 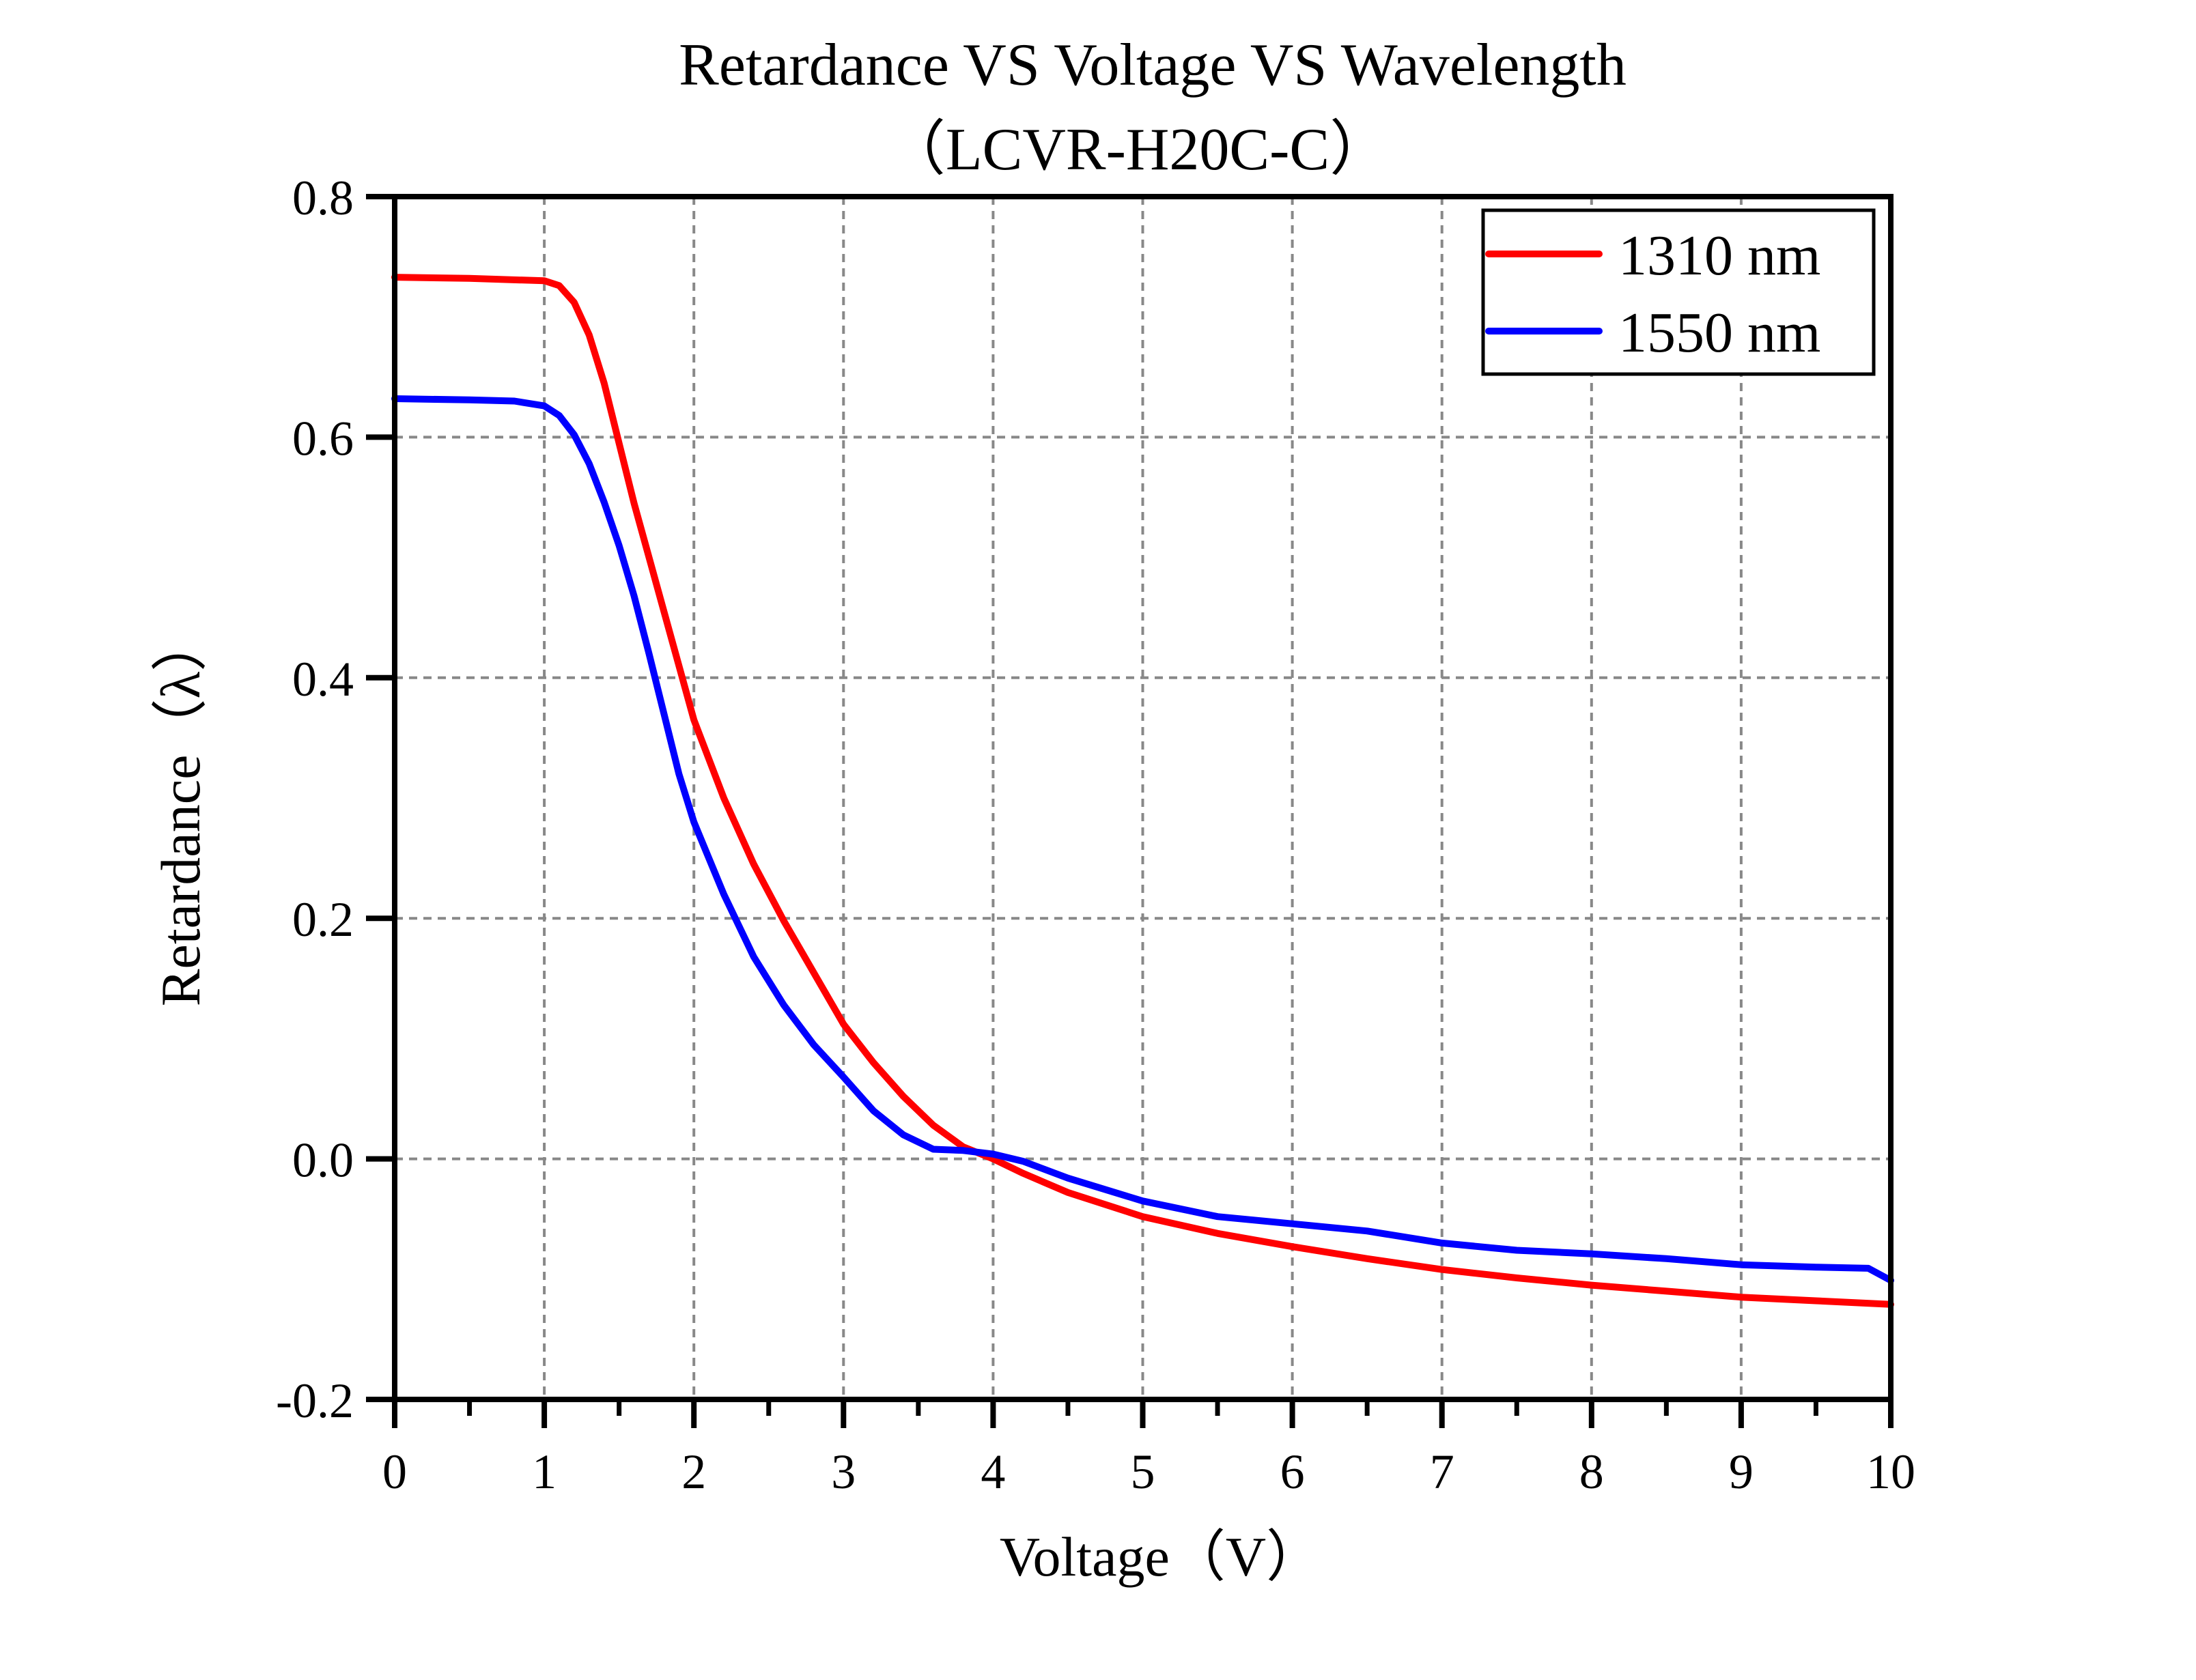 I want to click on x-tick-label: 3, so click(x=843, y=1471).